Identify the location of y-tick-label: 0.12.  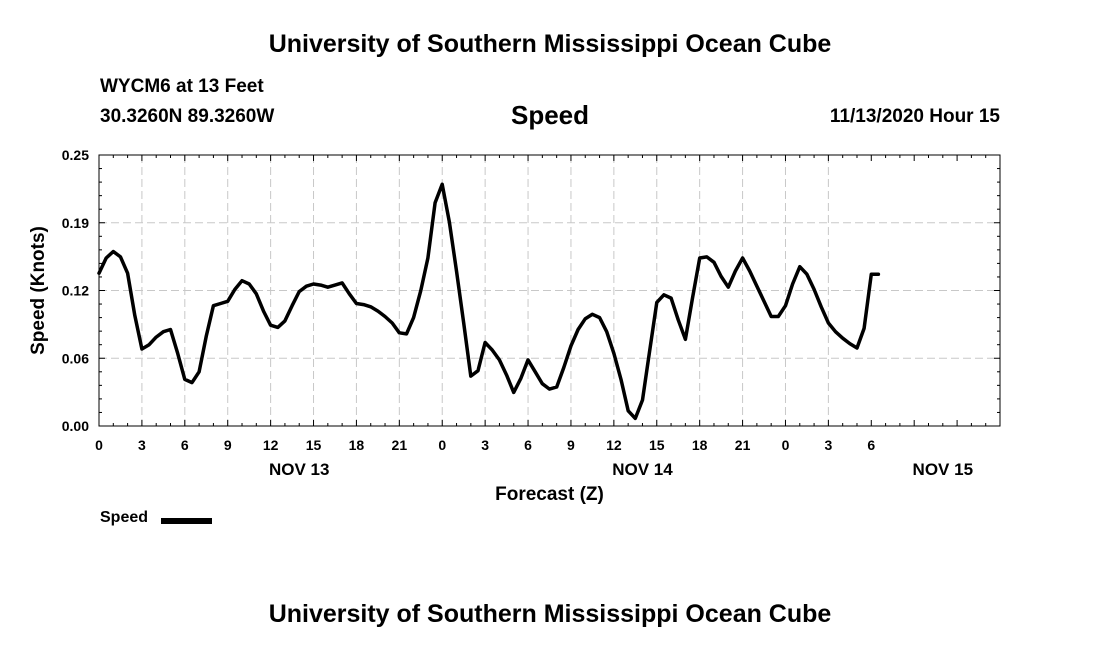
(75, 291).